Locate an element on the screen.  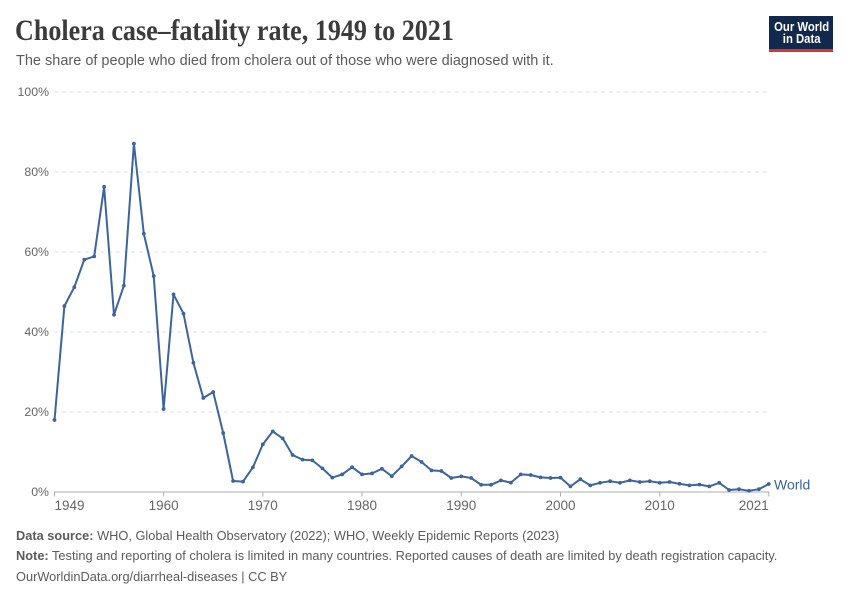
svg-text: 1949 is located at coordinates (70, 505).